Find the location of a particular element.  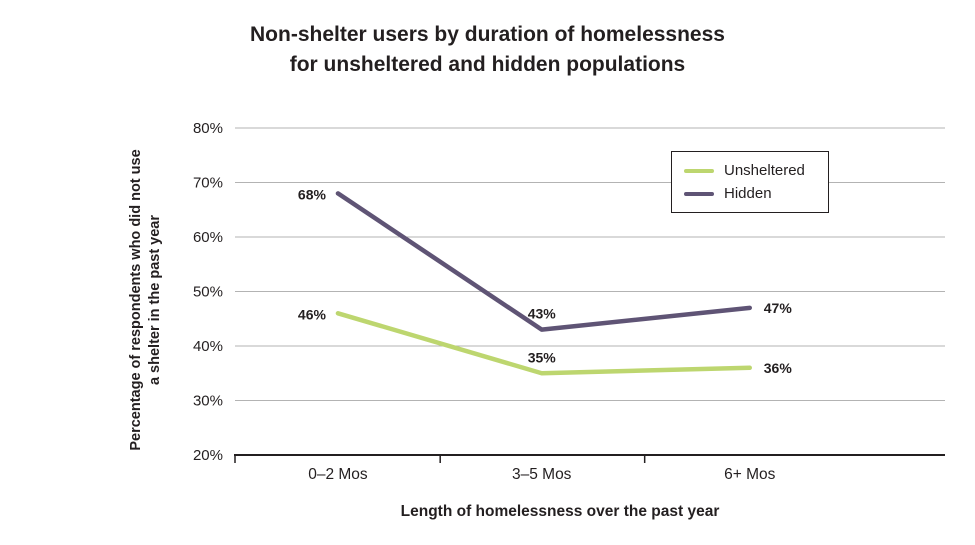

y-tick-label: 60% is located at coordinates (208, 237).